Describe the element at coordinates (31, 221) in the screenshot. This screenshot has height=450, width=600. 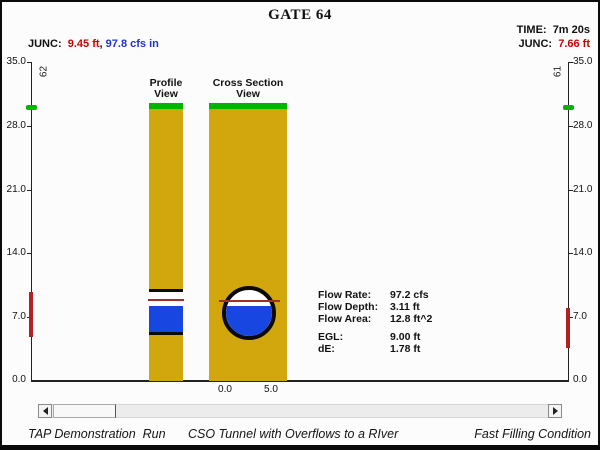
I see `left-y-axis-line` at that location.